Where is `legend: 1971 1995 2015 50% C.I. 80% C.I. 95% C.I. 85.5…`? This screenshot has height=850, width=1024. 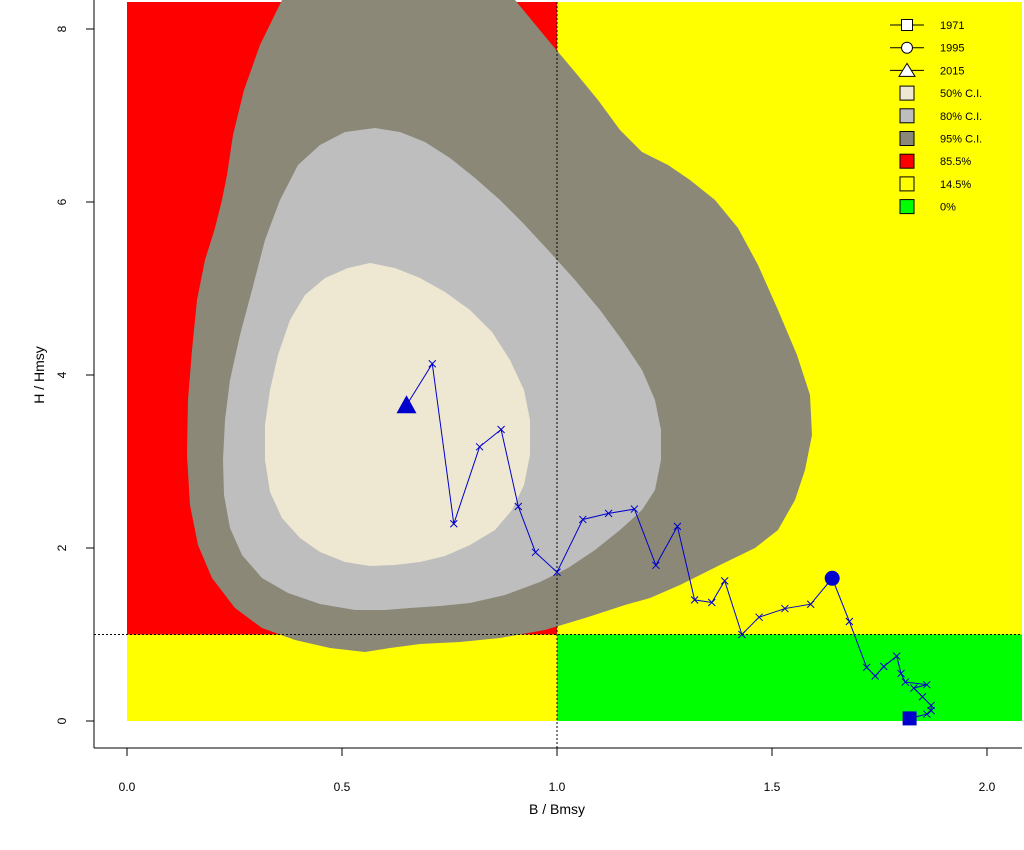 legend: 1971 1995 2015 50% C.I. 80% C.I. 95% C.I. 85.5… is located at coordinates (936, 117).